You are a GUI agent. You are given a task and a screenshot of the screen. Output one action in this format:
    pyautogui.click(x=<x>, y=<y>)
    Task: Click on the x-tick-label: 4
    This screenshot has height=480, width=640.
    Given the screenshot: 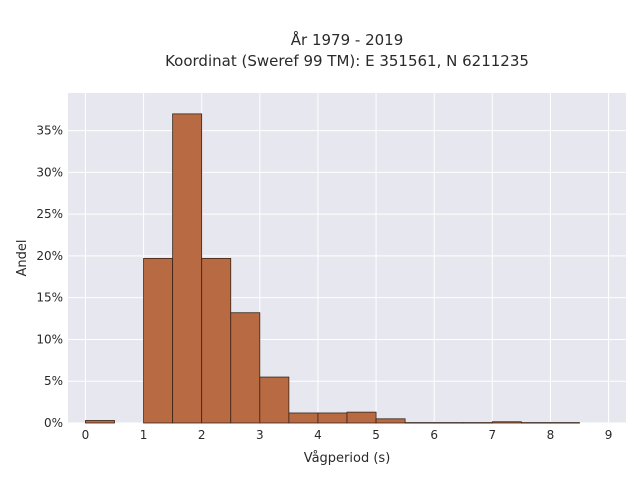 What is the action you would take?
    pyautogui.click(x=318, y=435)
    